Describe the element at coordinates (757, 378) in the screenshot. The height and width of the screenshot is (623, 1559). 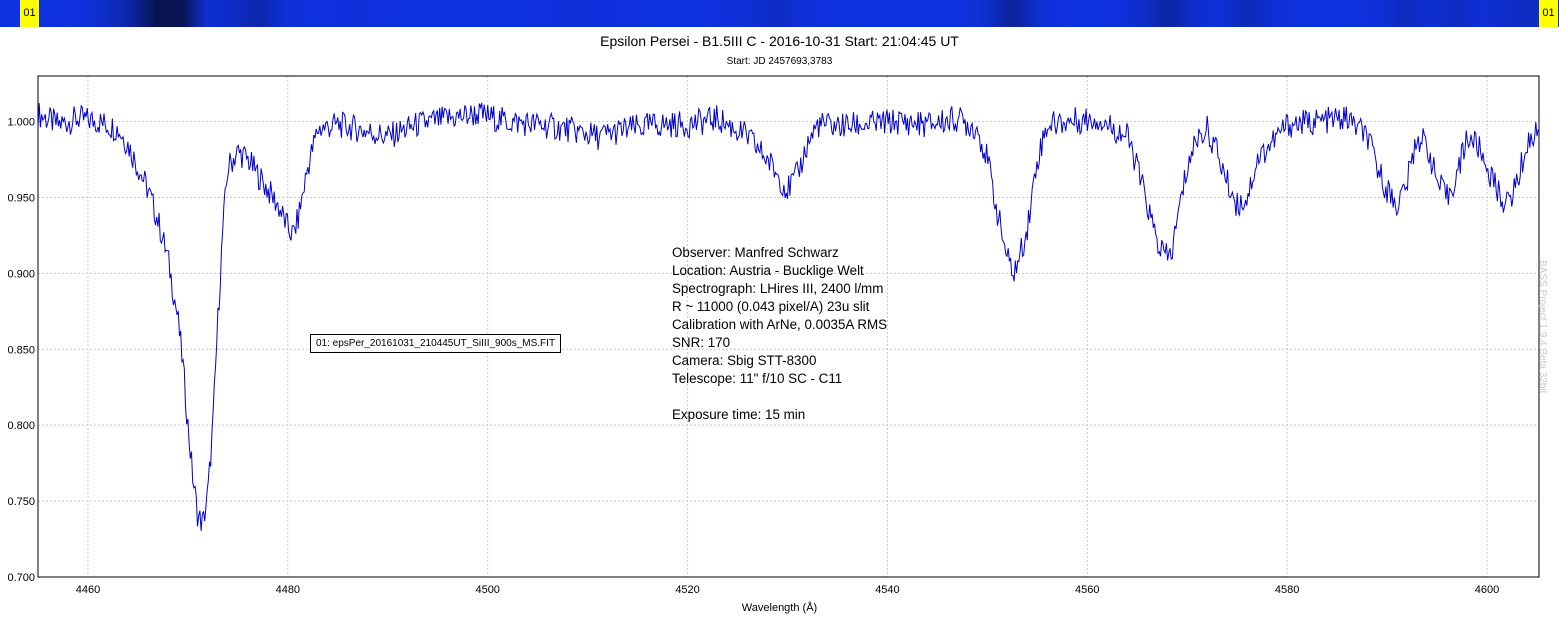
I see `info-line: Telescope: 11" f/10 SC - C11` at that location.